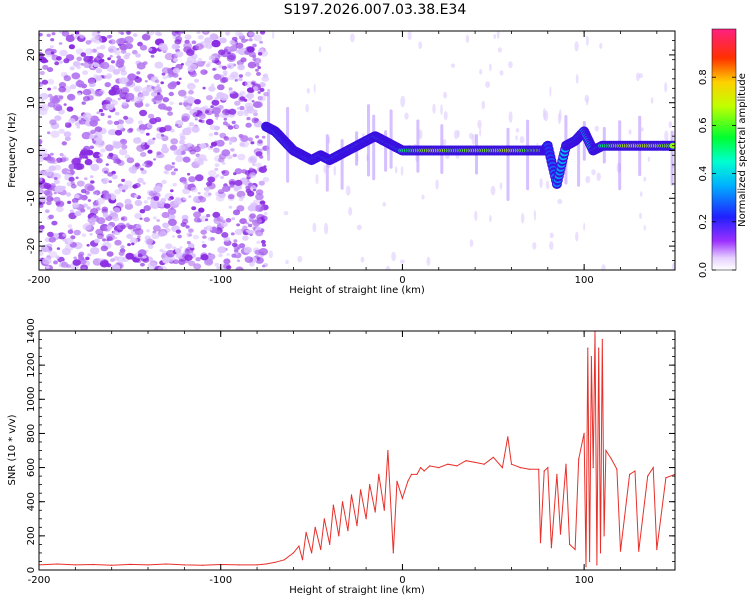  What do you see at coordinates (31, 198) in the screenshot?
I see `y-tick-label: -10` at bounding box center [31, 198].